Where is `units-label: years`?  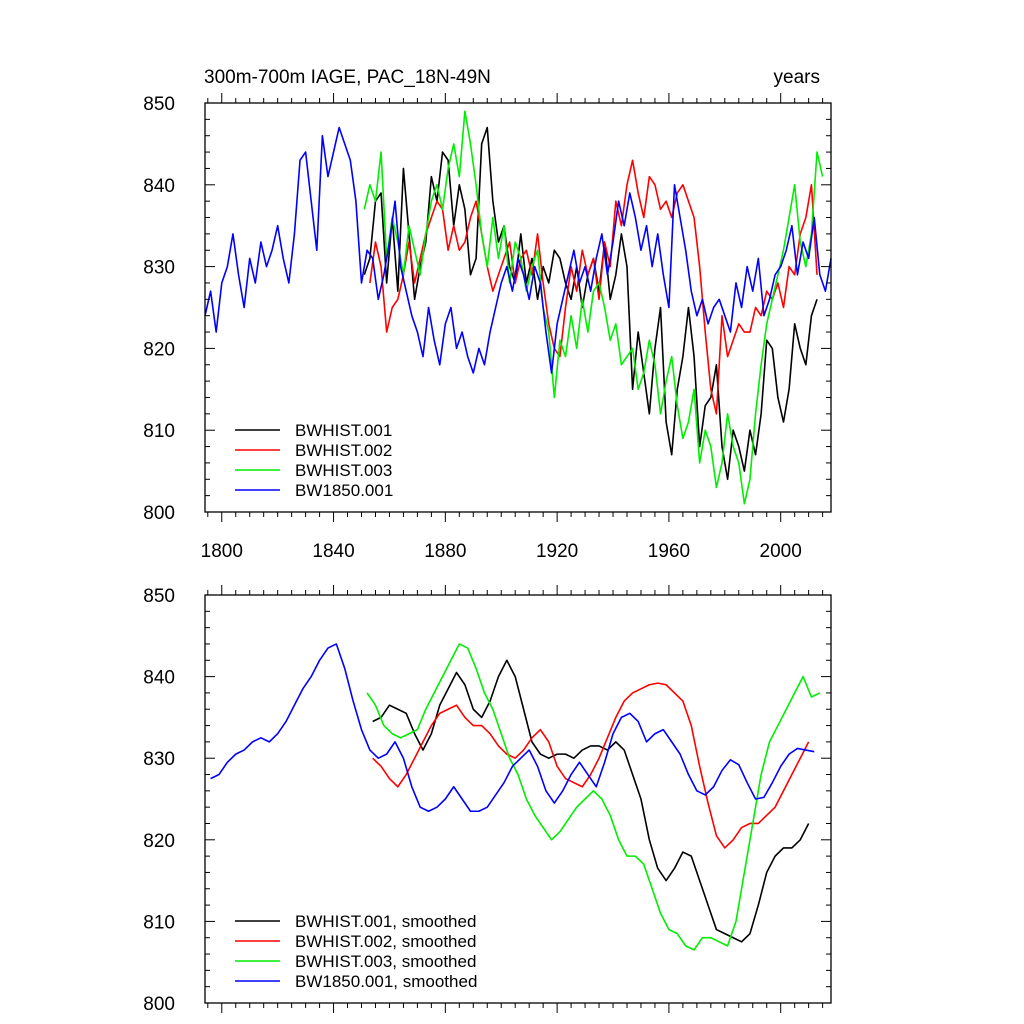
units-label: years is located at coordinates (797, 77).